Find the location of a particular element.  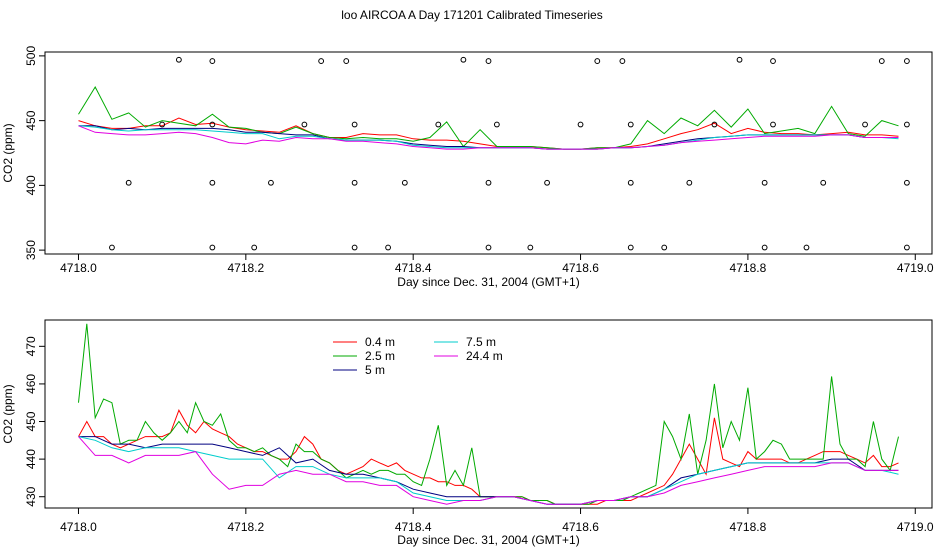

legend-label: 2.5 m is located at coordinates (380, 356).